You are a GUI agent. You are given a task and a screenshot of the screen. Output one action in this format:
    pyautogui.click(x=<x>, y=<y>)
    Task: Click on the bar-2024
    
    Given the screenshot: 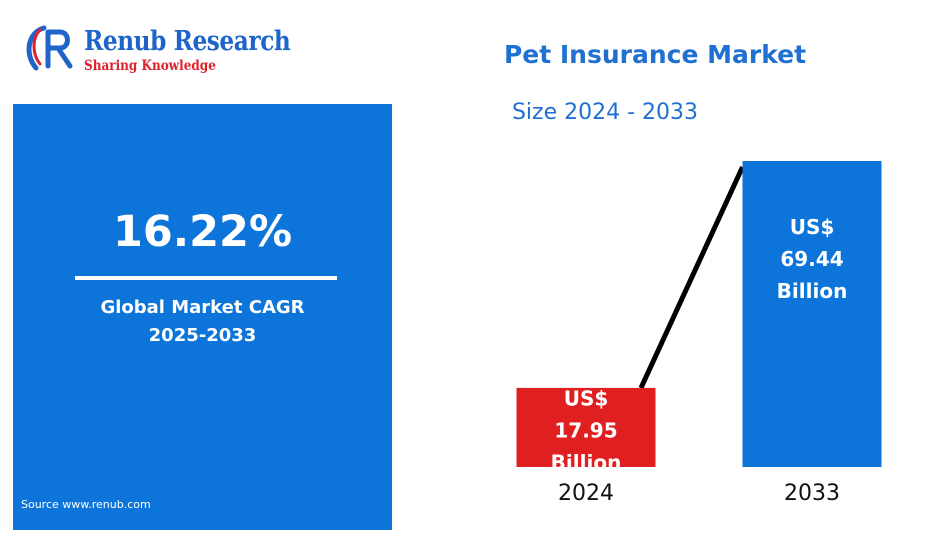 What is the action you would take?
    pyautogui.click(x=586, y=427)
    